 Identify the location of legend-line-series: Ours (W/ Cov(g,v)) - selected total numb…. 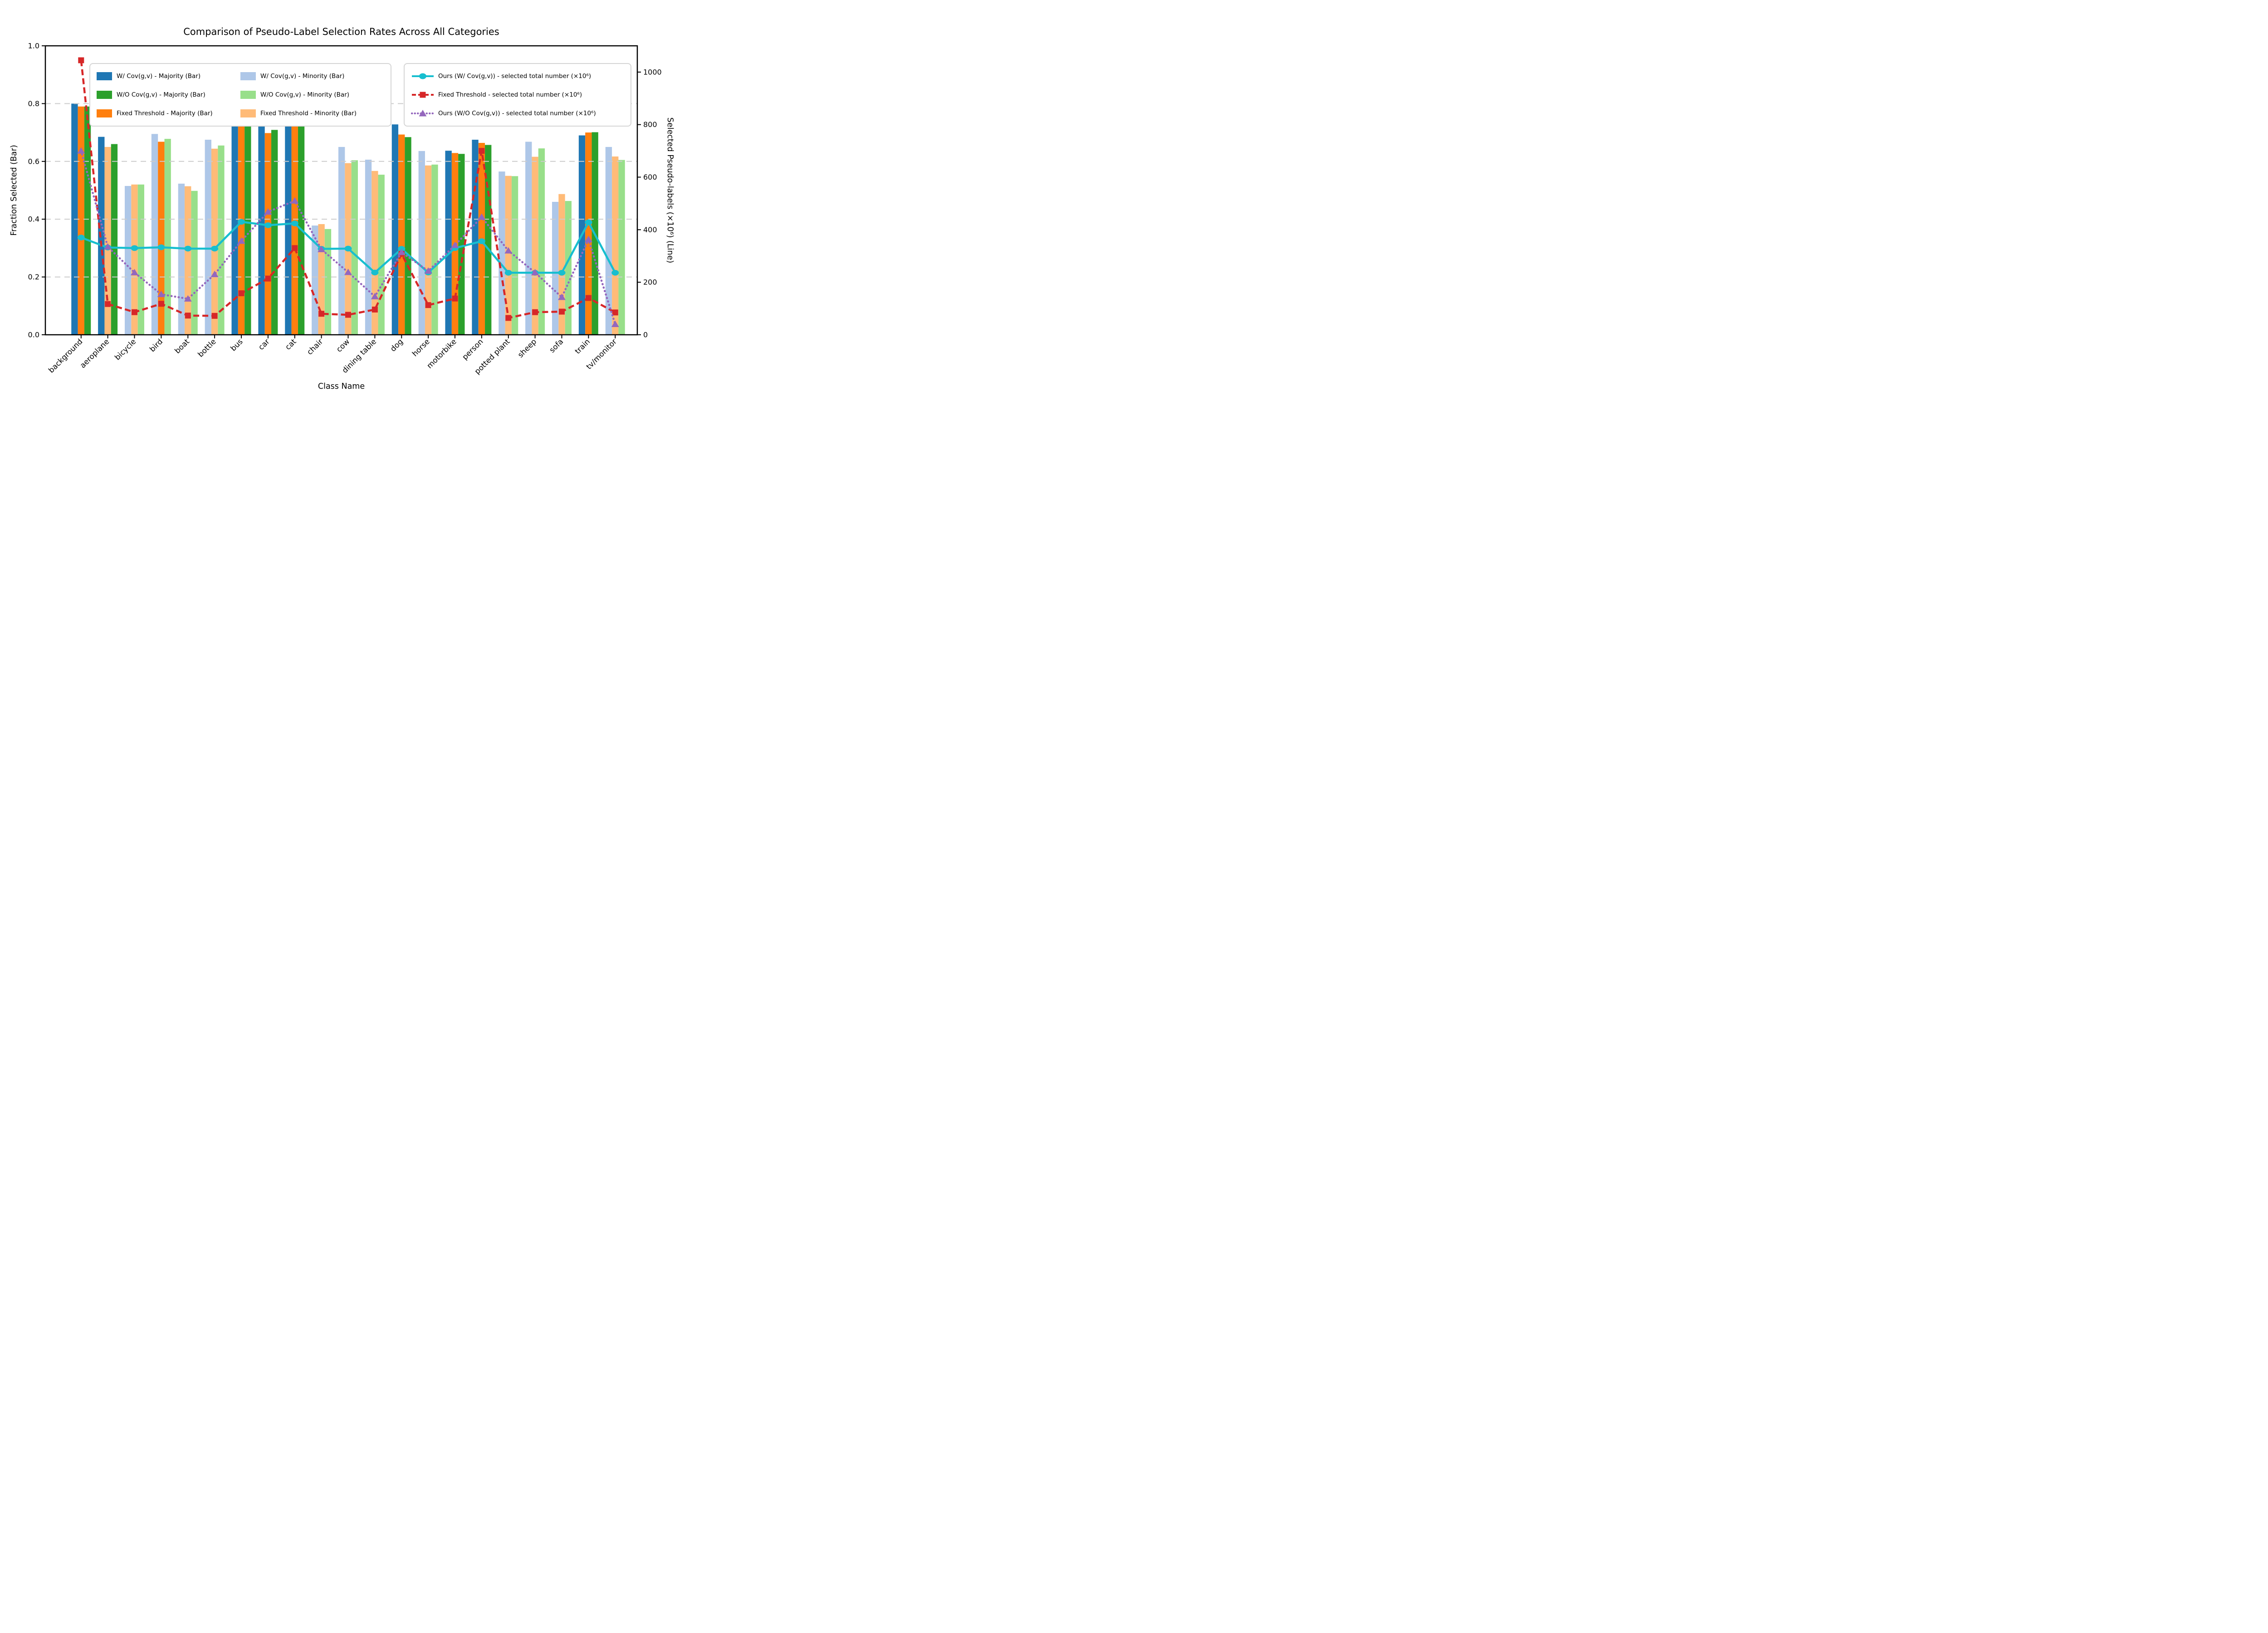
(517, 95).